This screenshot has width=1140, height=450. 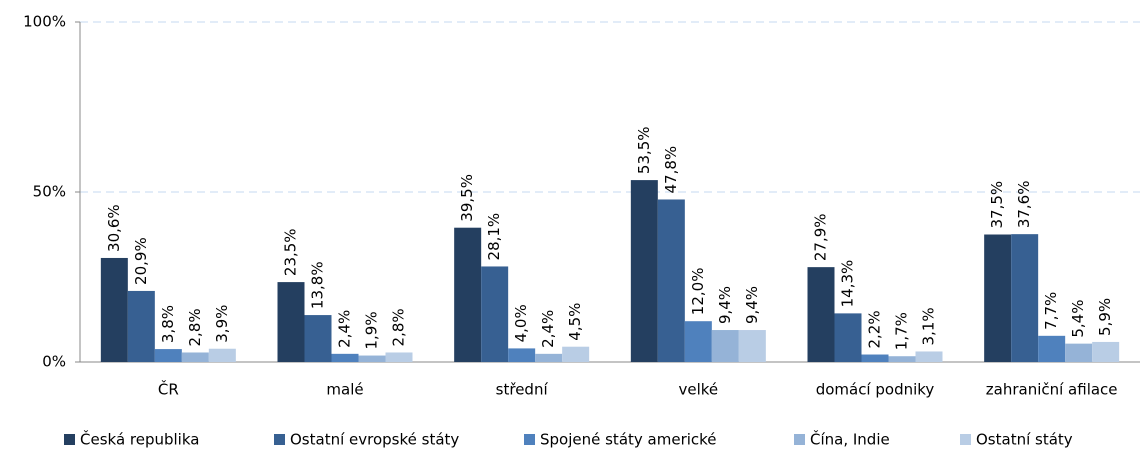 I want to click on data-label: 27,9%, so click(x=821, y=237).